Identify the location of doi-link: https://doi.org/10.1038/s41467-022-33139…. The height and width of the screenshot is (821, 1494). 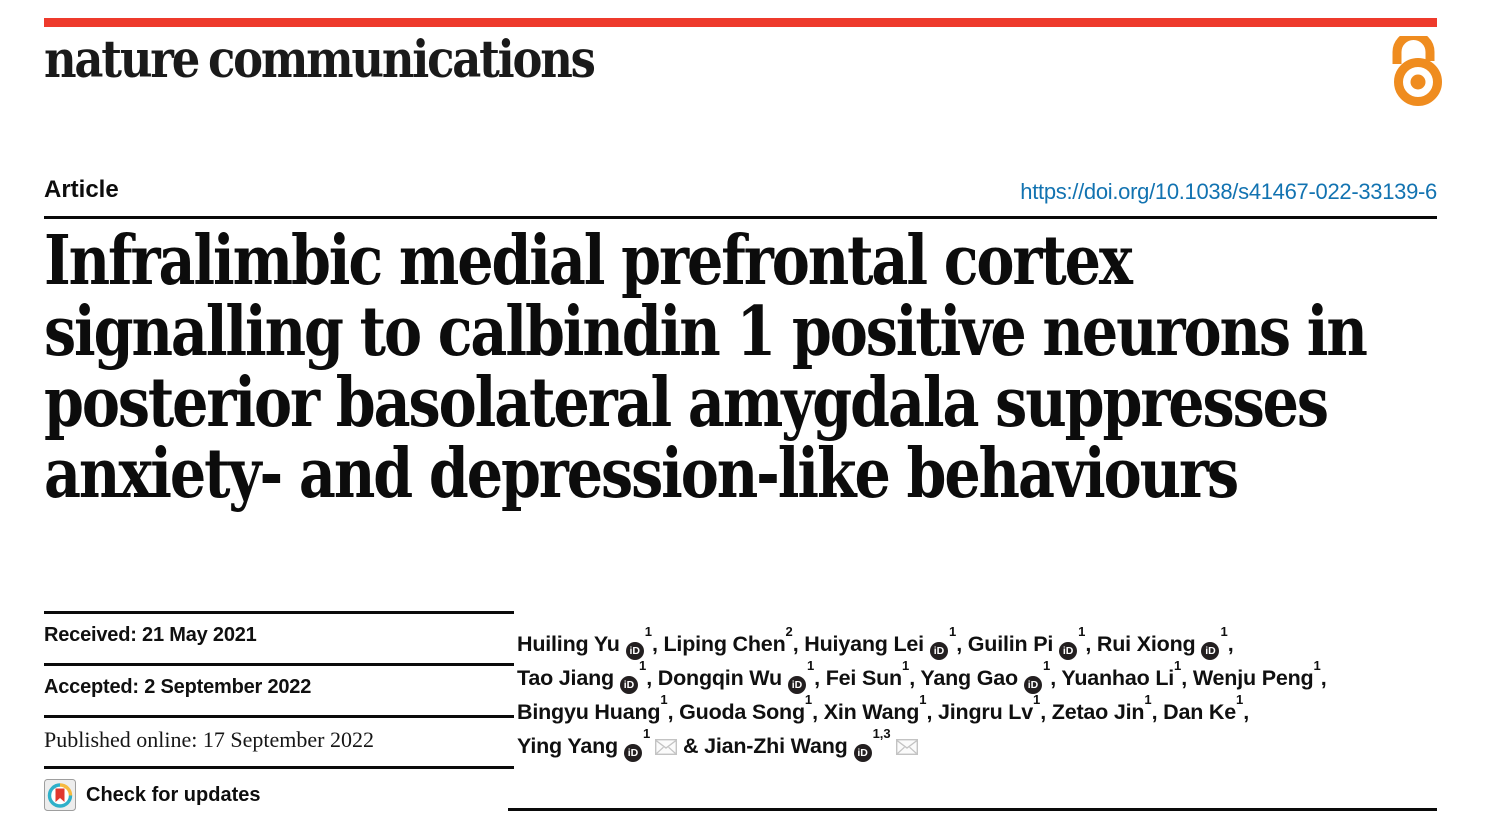
(1228, 191).